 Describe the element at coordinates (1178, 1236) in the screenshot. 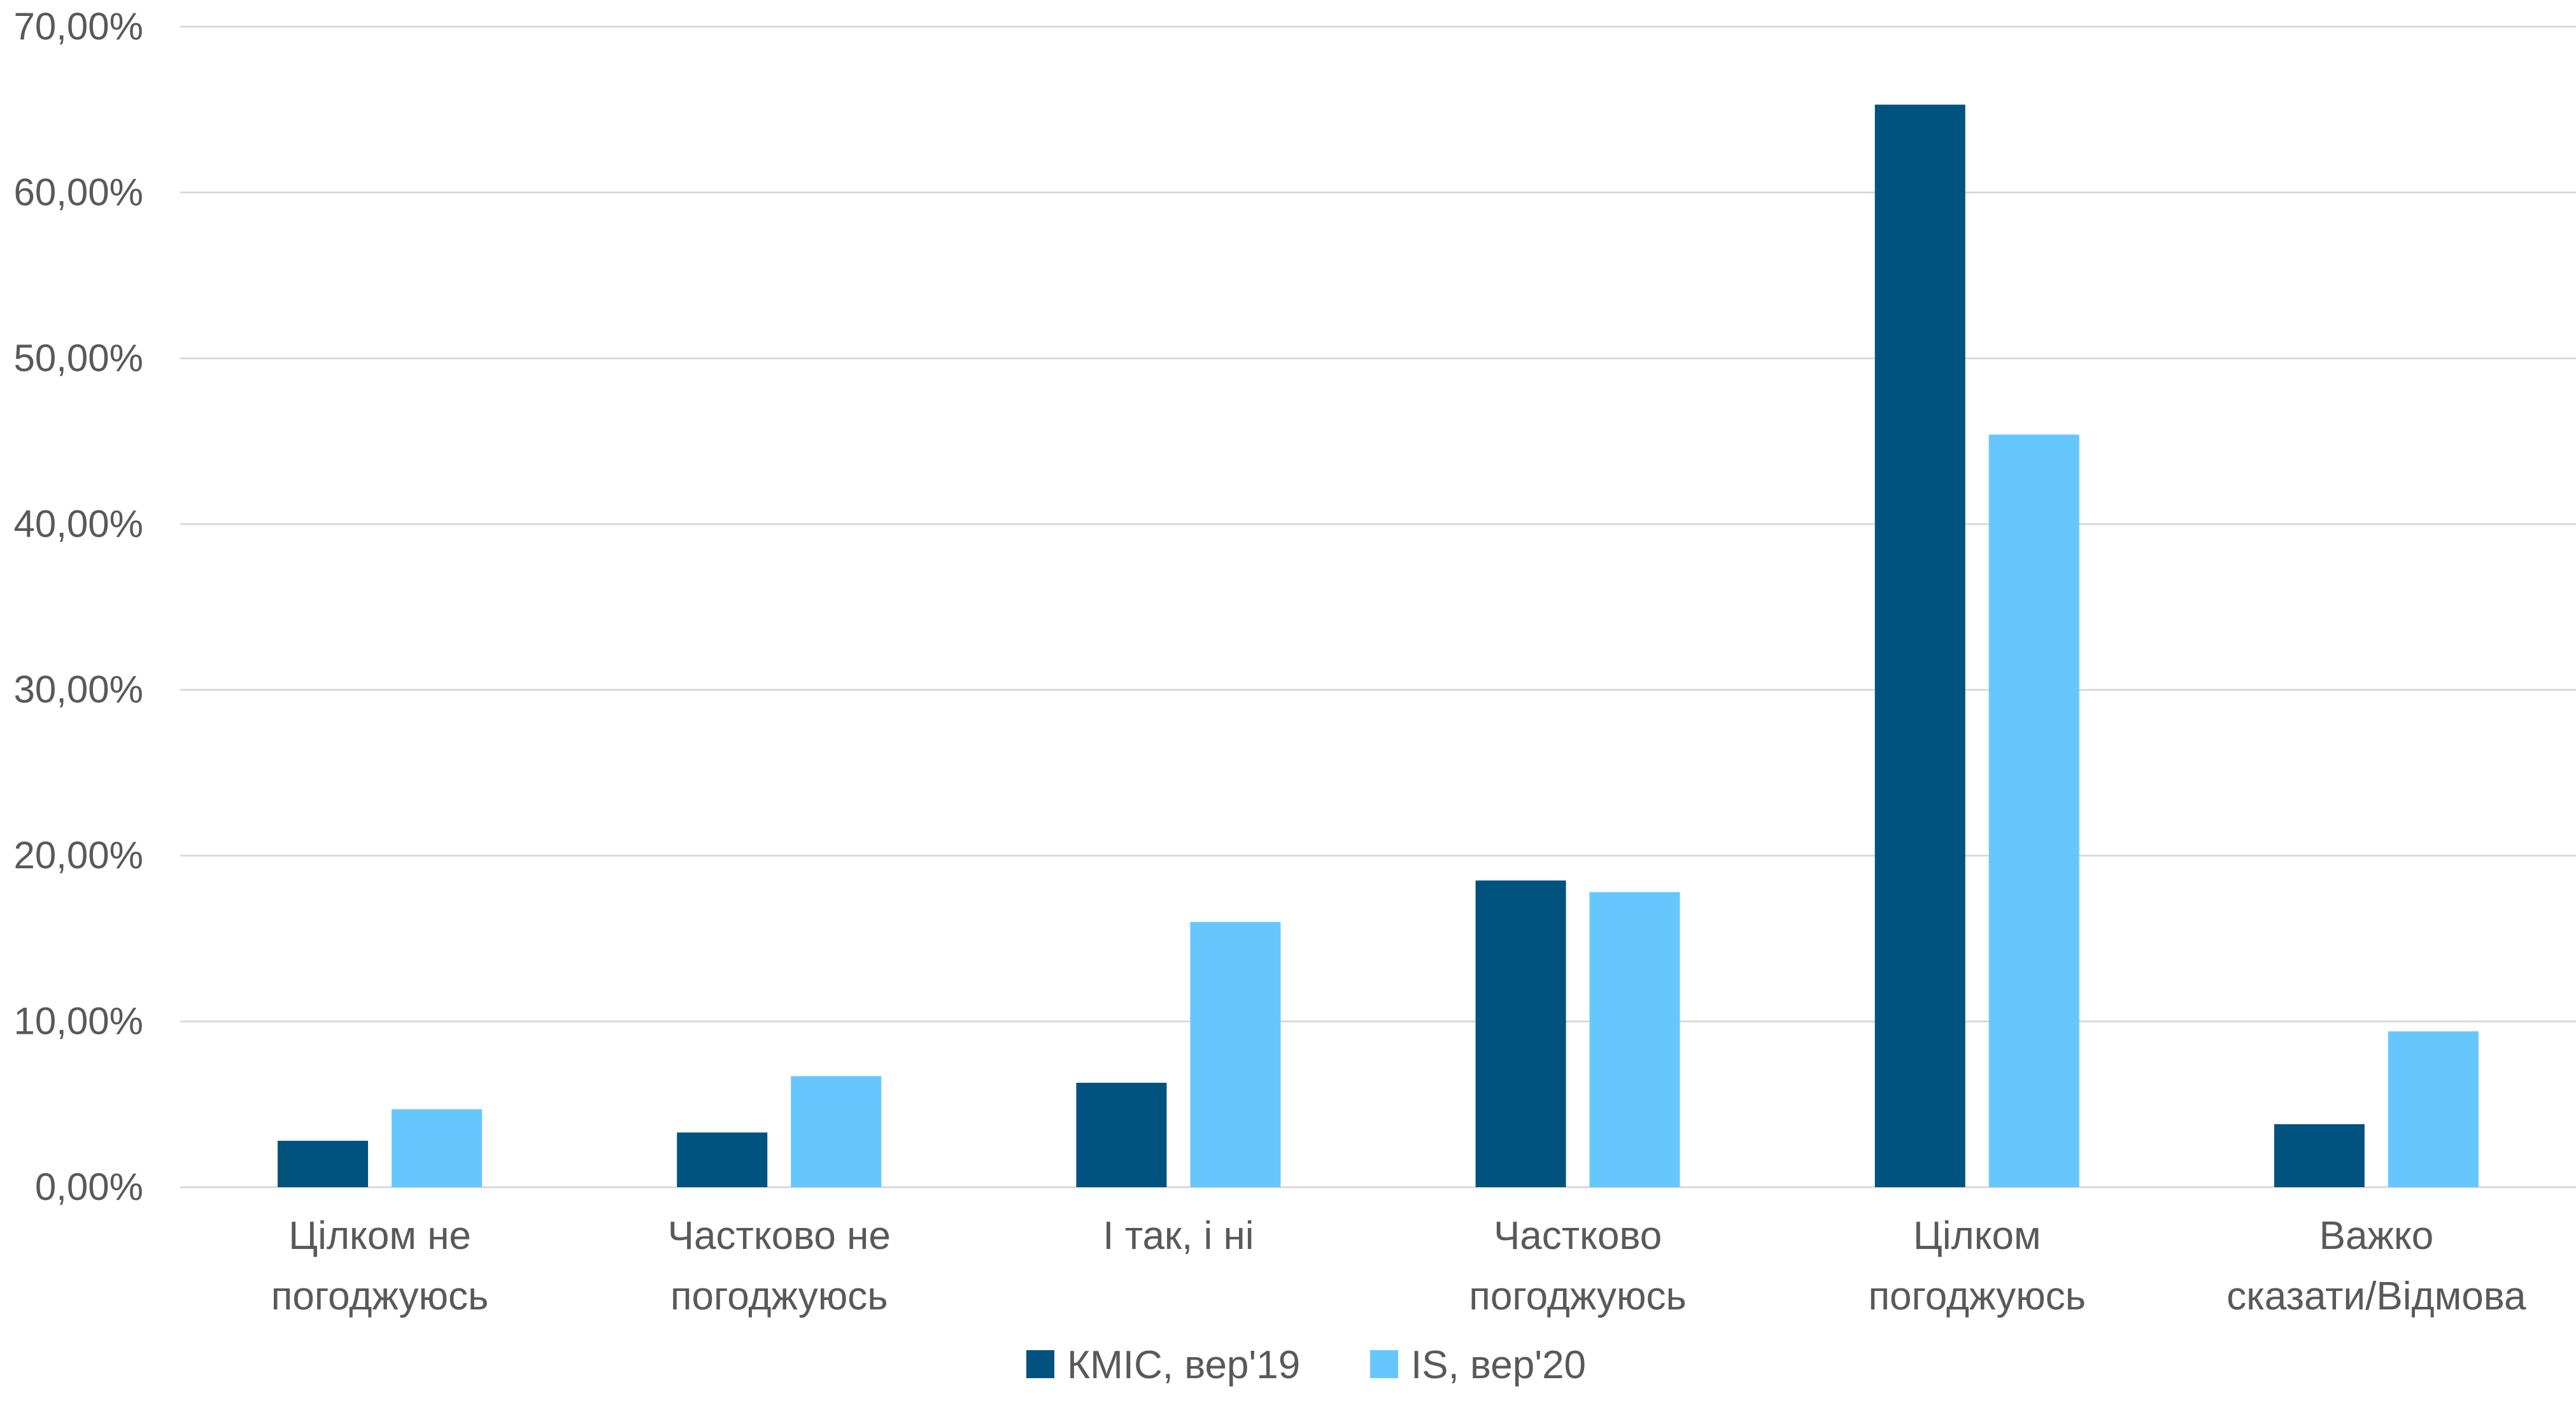

I see `x-category-label: І так, і ні` at that location.